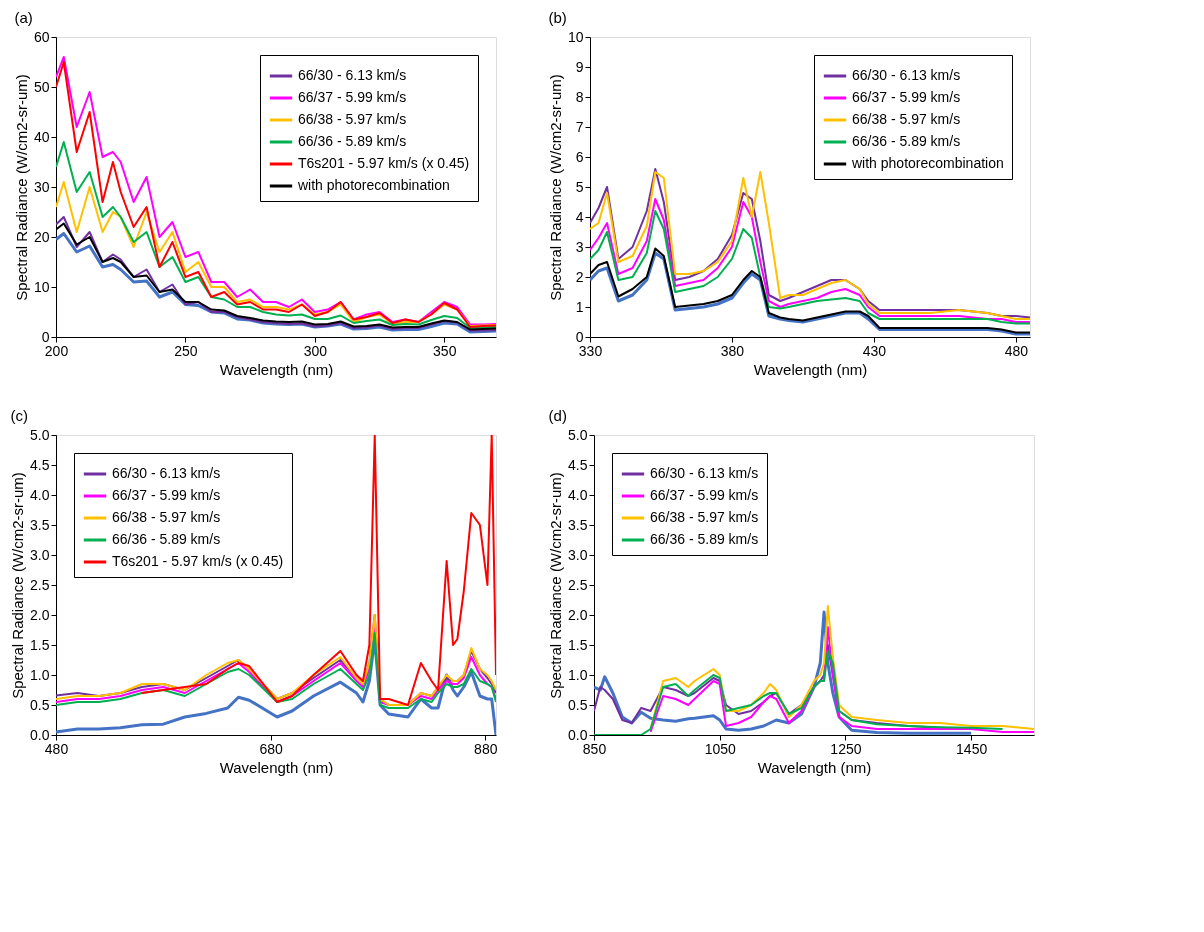 The height and width of the screenshot is (932, 1204). Describe the element at coordinates (579, 126) in the screenshot. I see `y-tick-label: 7` at that location.